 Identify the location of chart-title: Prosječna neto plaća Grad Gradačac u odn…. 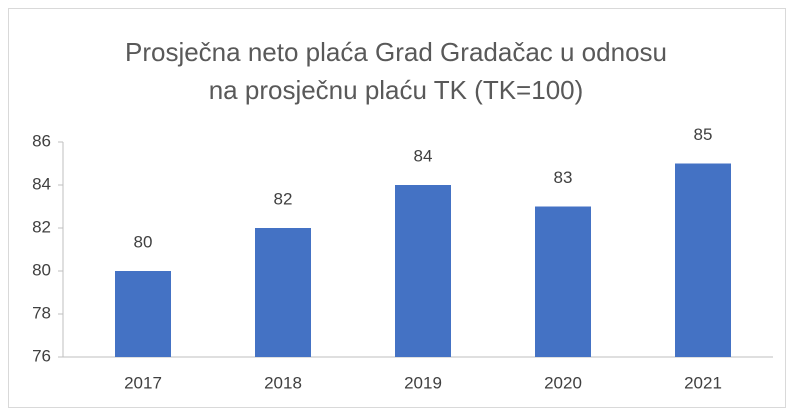
(396, 52).